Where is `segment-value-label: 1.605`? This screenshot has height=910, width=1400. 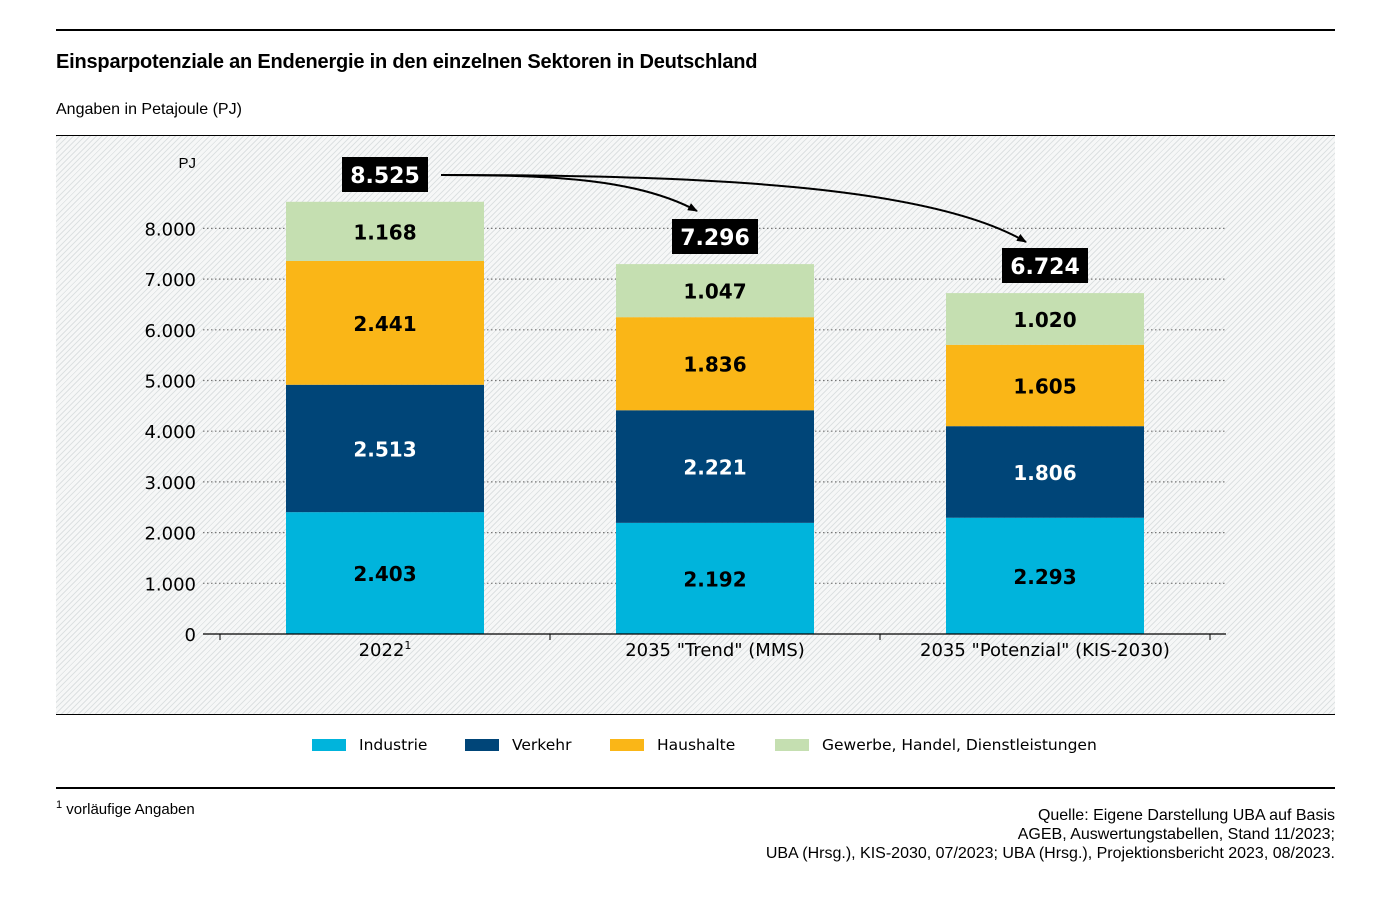 segment-value-label: 1.605 is located at coordinates (1044, 386).